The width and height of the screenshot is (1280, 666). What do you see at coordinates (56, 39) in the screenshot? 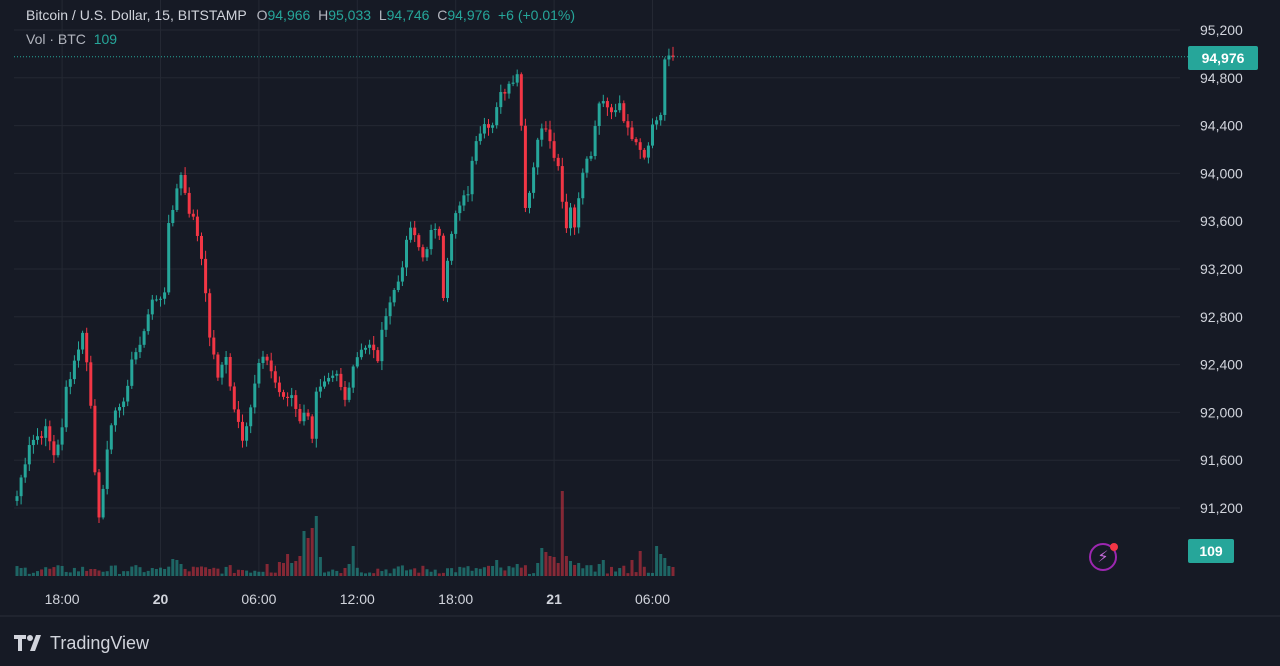
I see `volume-label: Vol · BTC` at bounding box center [56, 39].